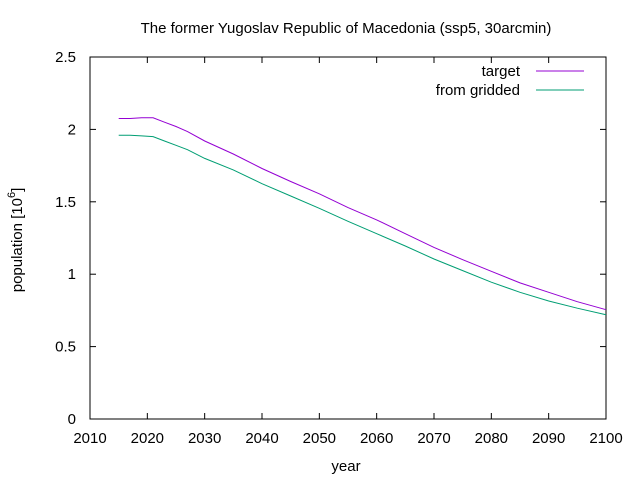 The image size is (640, 480). I want to click on x-tick-label: 2030, so click(204, 438).